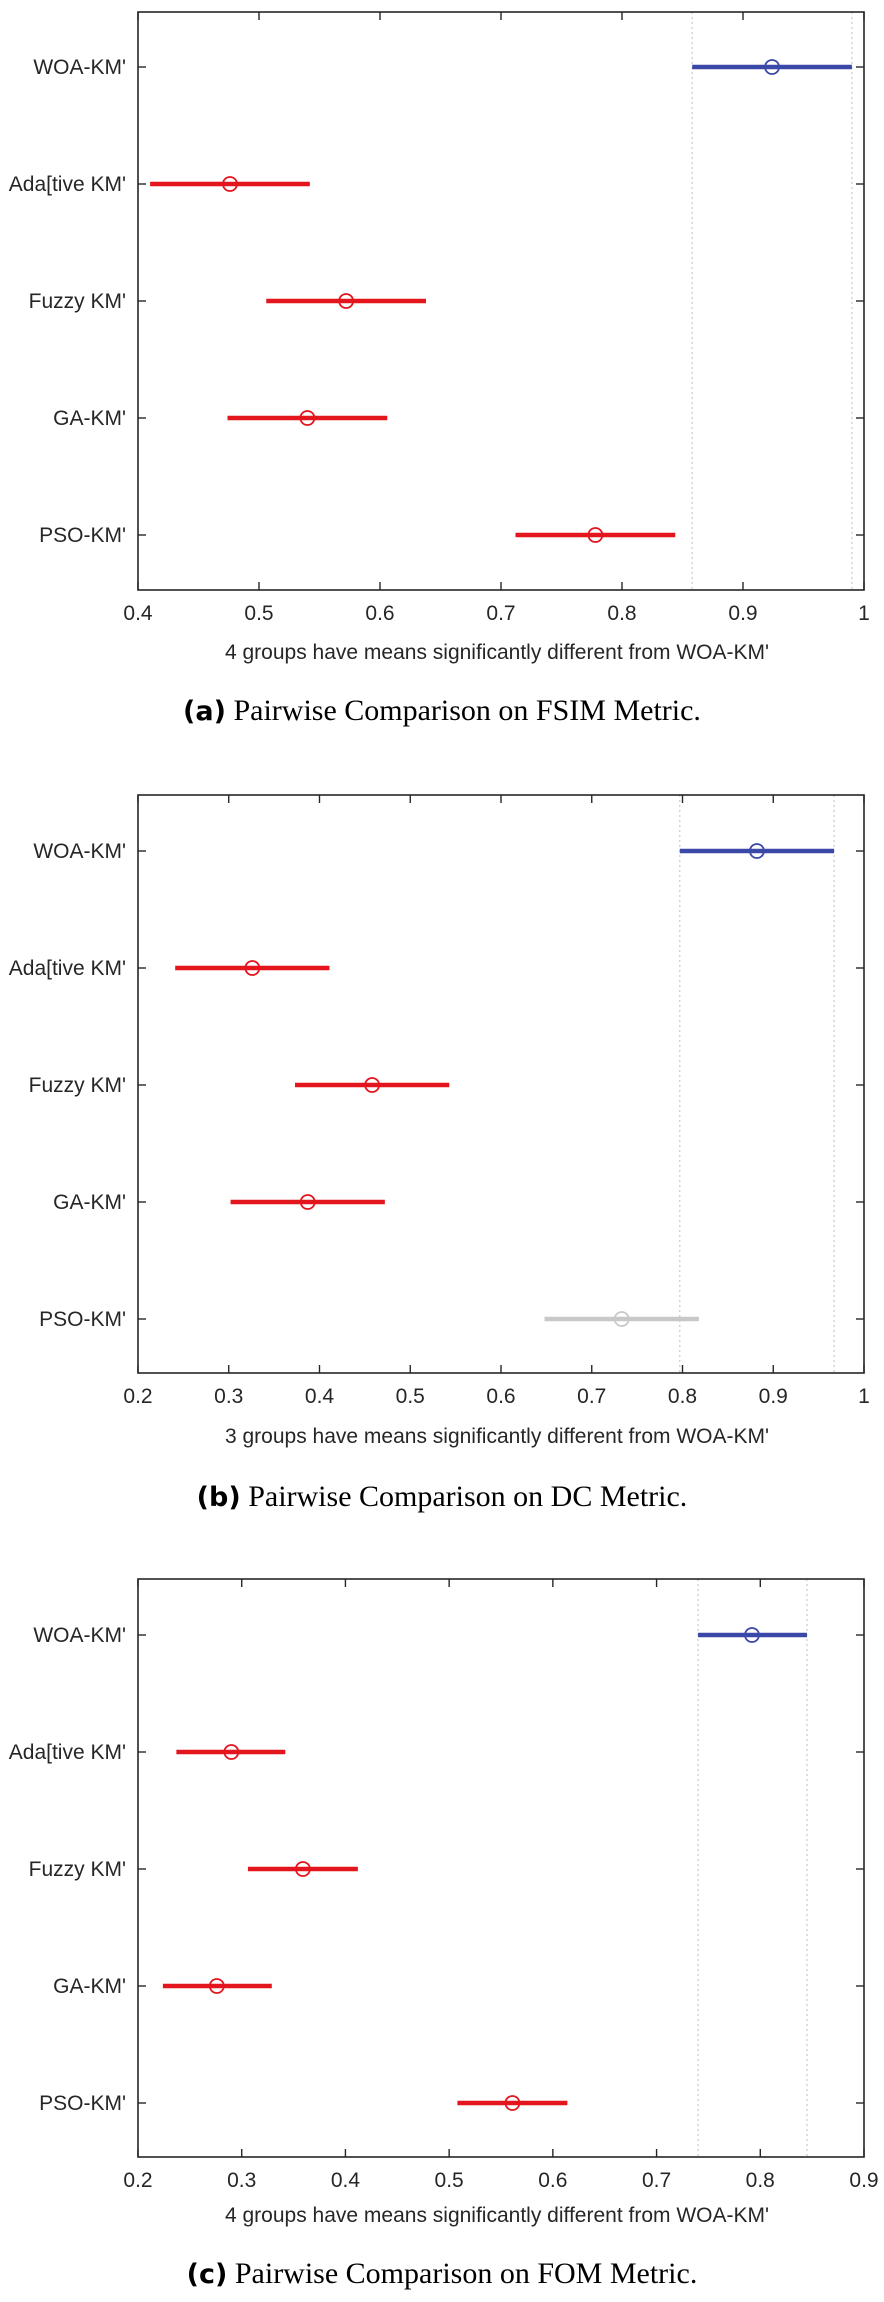 This screenshot has width=884, height=2302. I want to click on panel-a-xtick-label-3: 0.7, so click(500, 613).